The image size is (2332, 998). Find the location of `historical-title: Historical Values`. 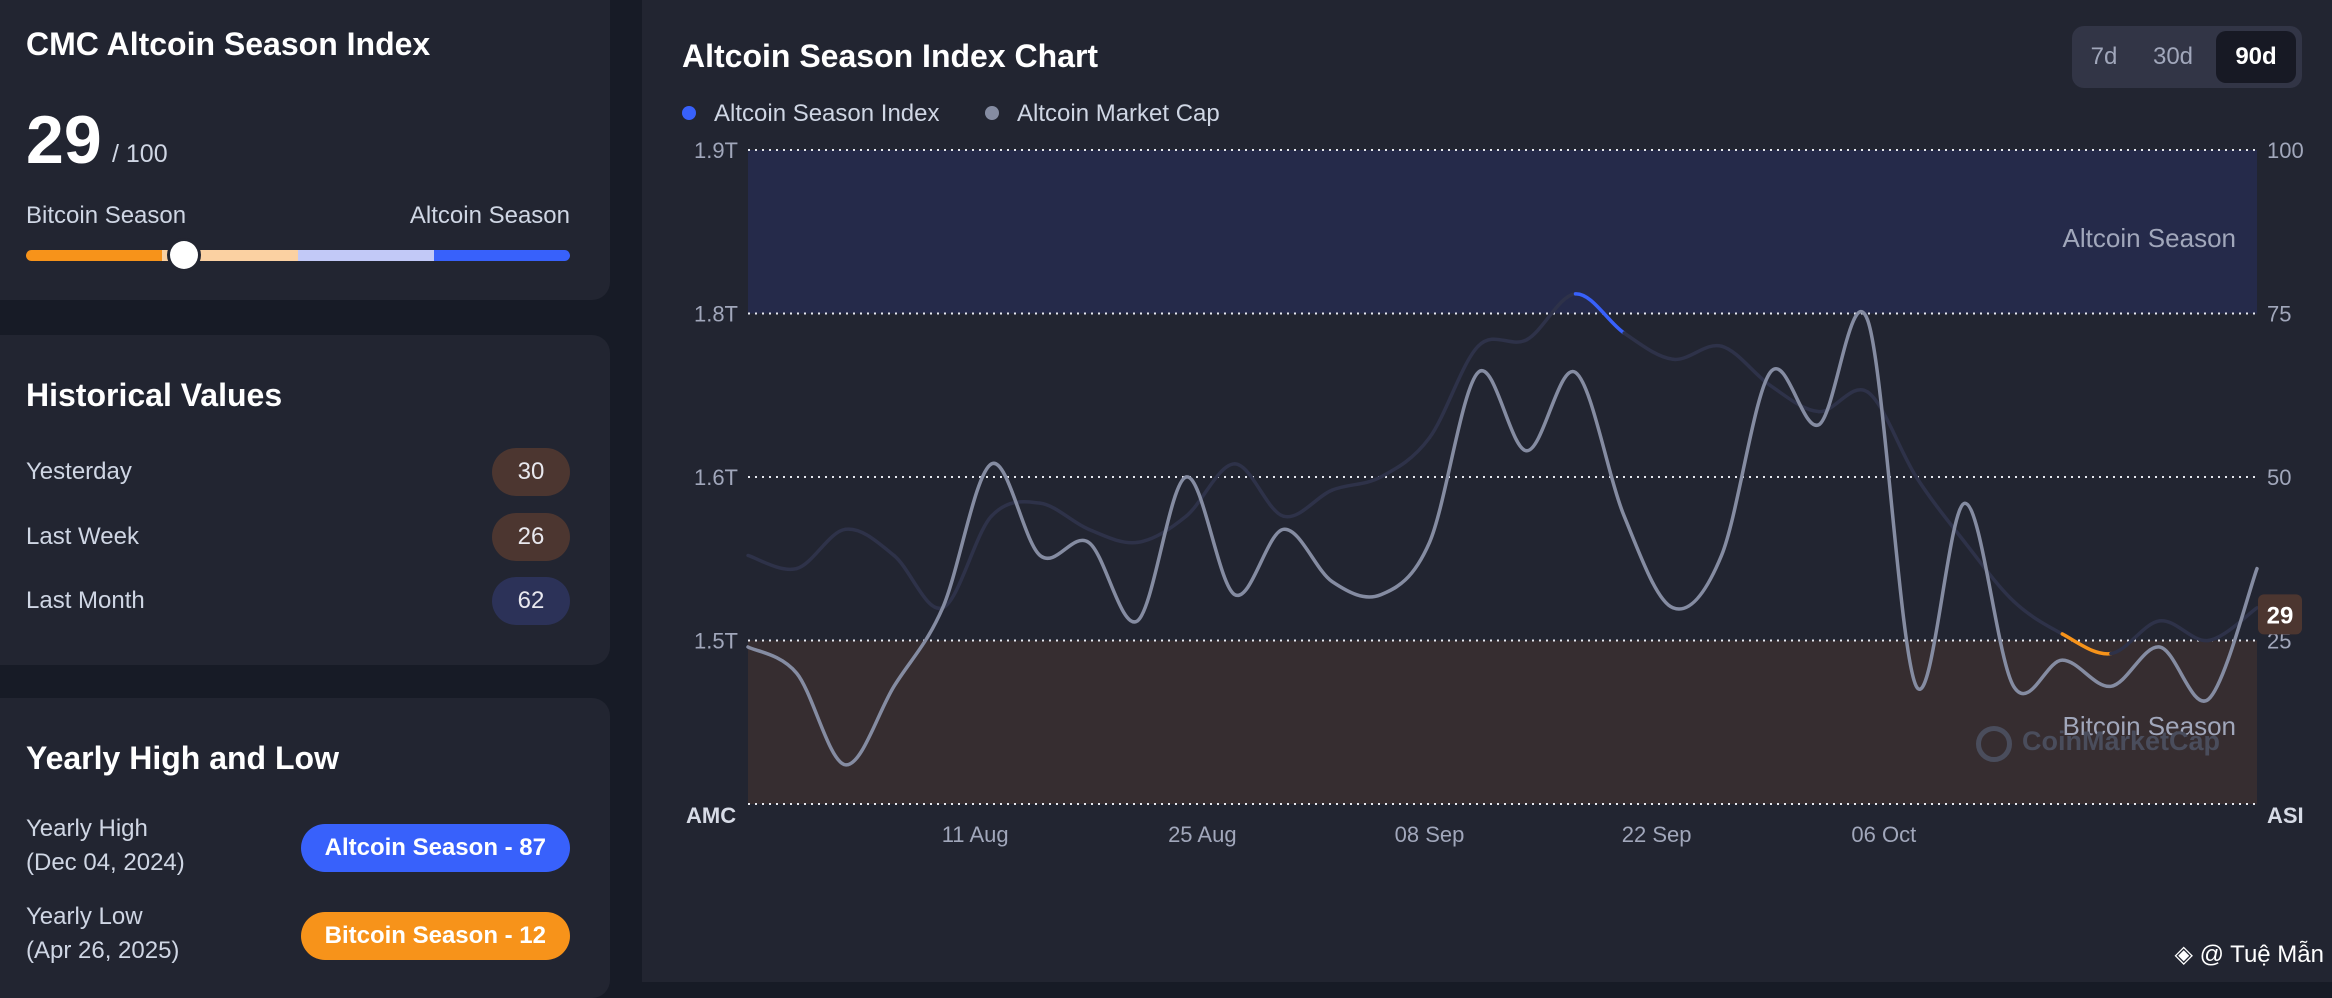

historical-title: Historical Values is located at coordinates (154, 395).